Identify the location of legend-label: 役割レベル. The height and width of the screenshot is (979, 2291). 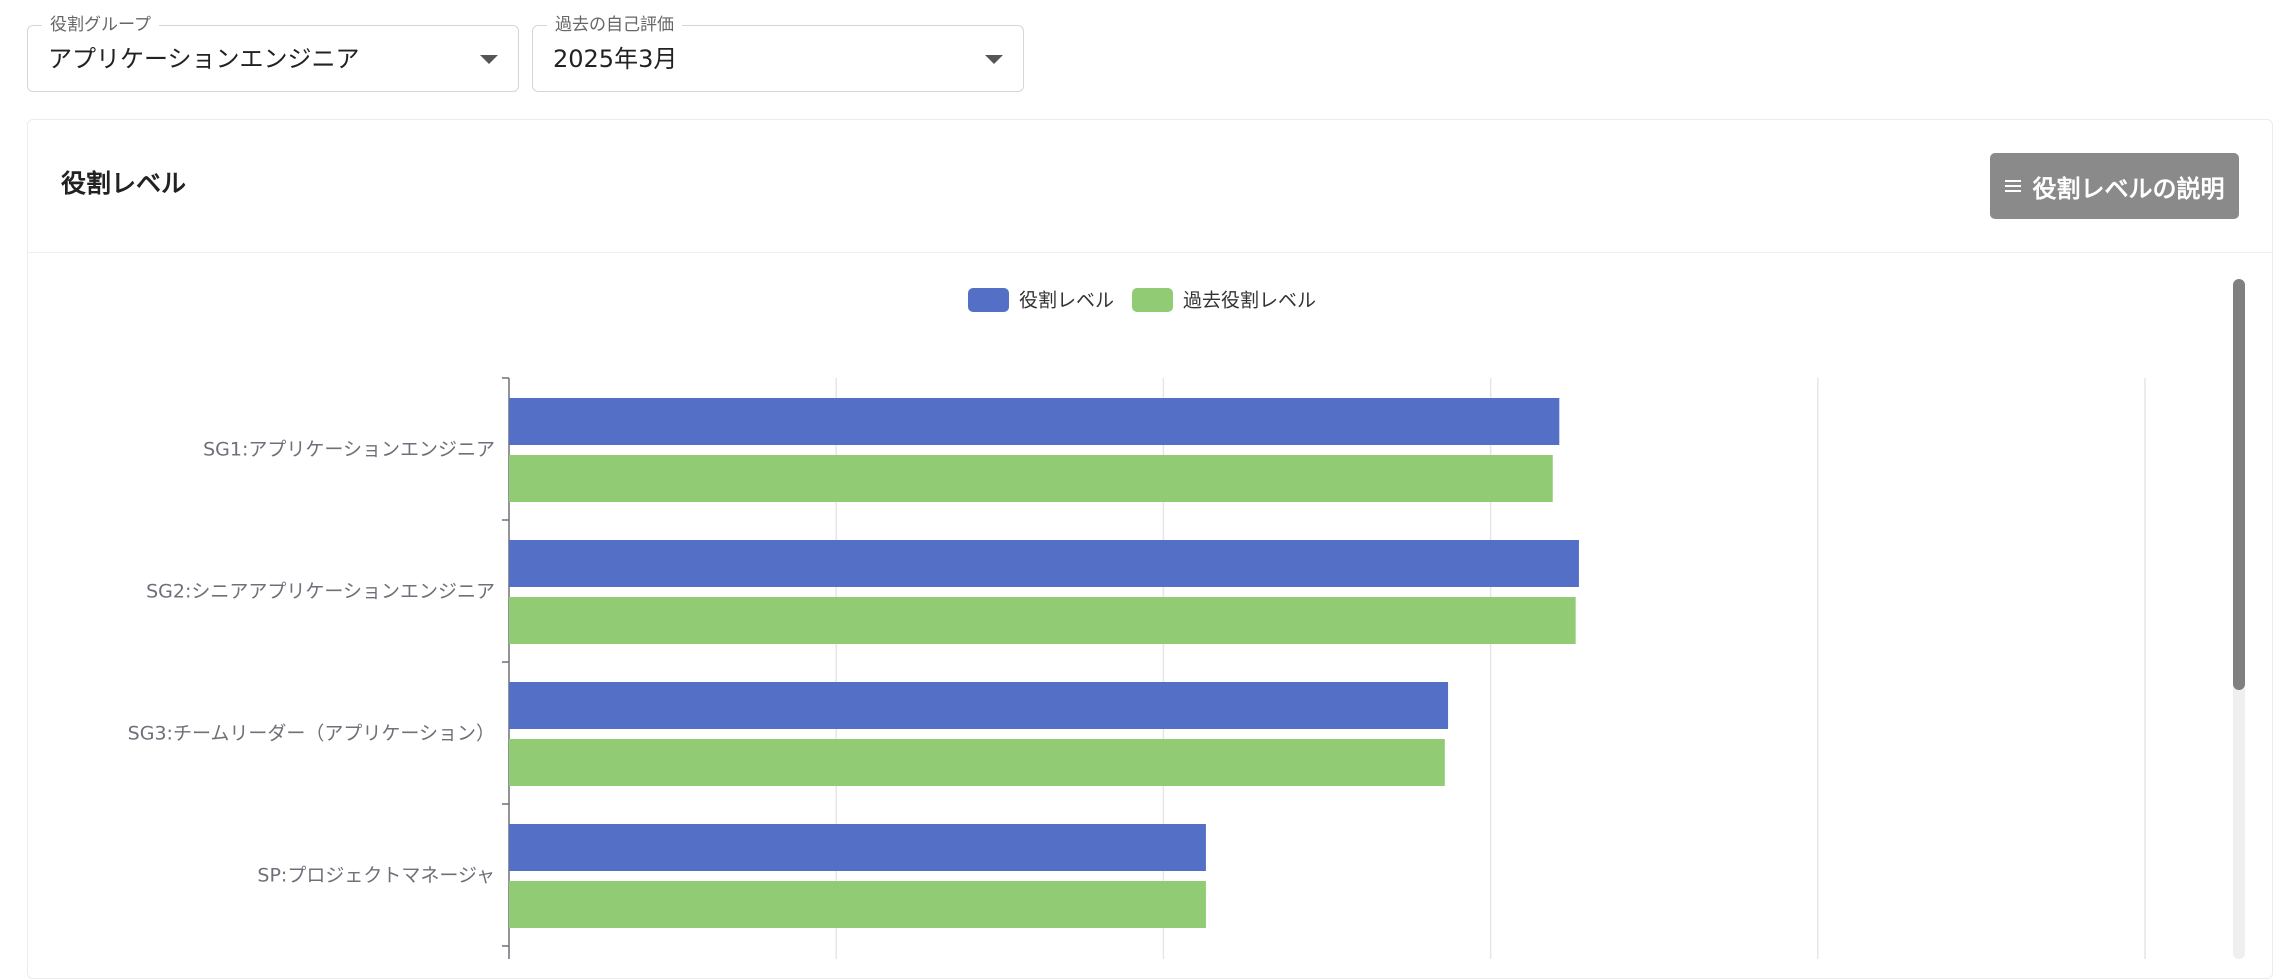
(1066, 301).